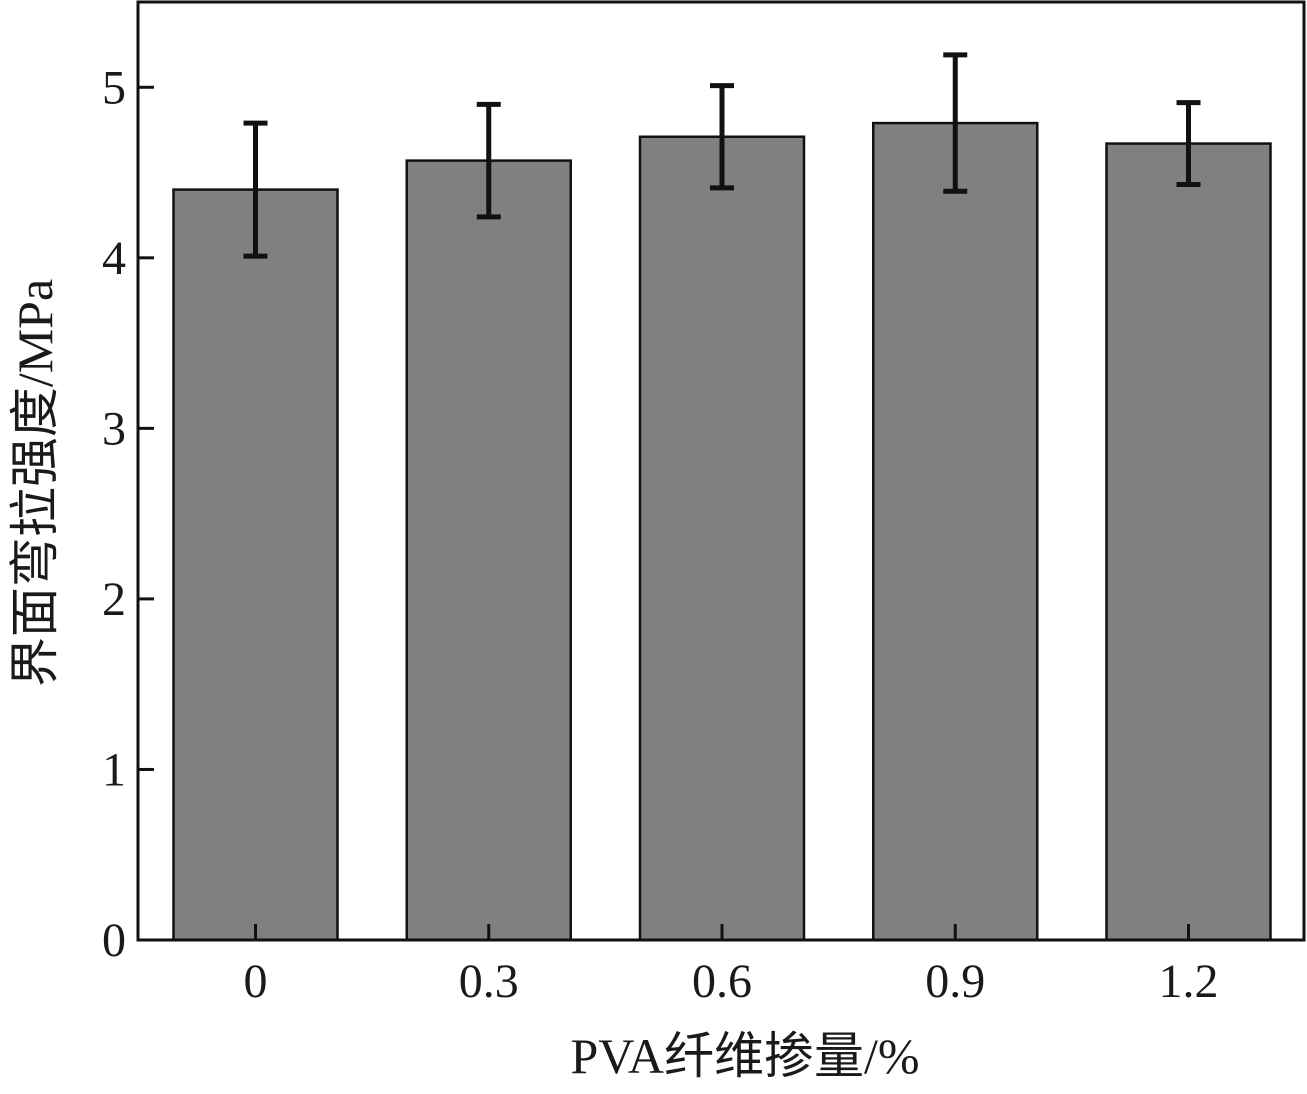 Image resolution: width=1307 pixels, height=1094 pixels. What do you see at coordinates (488, 160) in the screenshot?
I see `error-bar-0.3` at bounding box center [488, 160].